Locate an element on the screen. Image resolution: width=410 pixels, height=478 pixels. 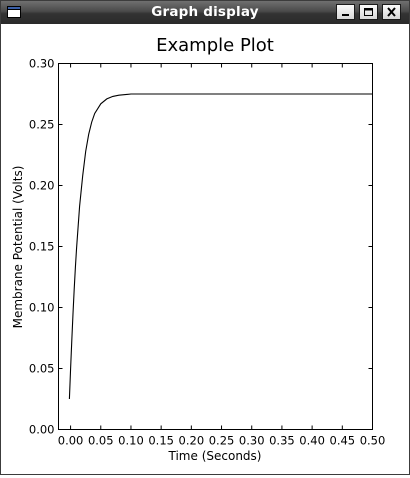
maximize-button is located at coordinates (368, 12).